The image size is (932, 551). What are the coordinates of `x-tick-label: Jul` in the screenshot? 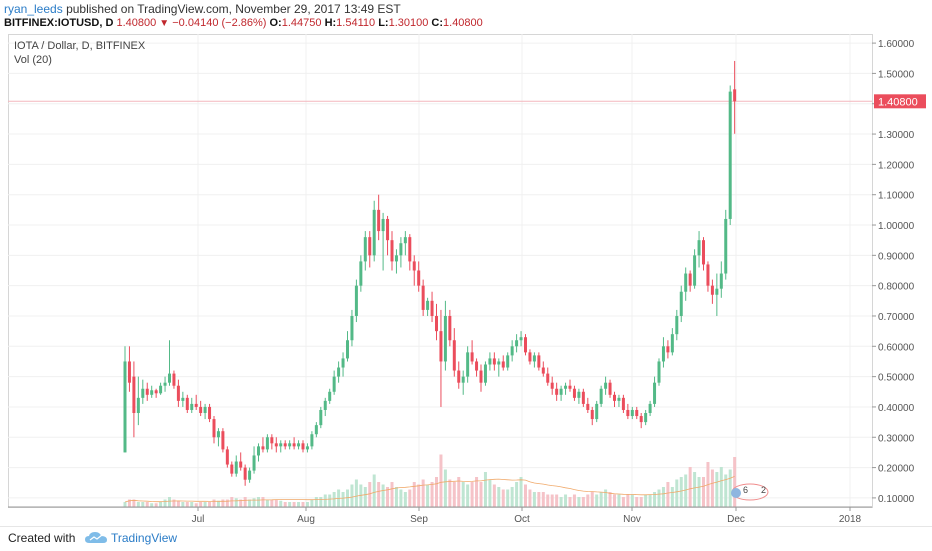 It's located at (198, 519).